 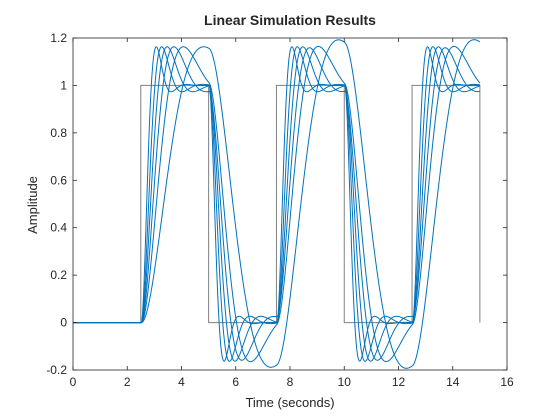 I want to click on y-tick-label: -0.2, so click(x=56, y=370).